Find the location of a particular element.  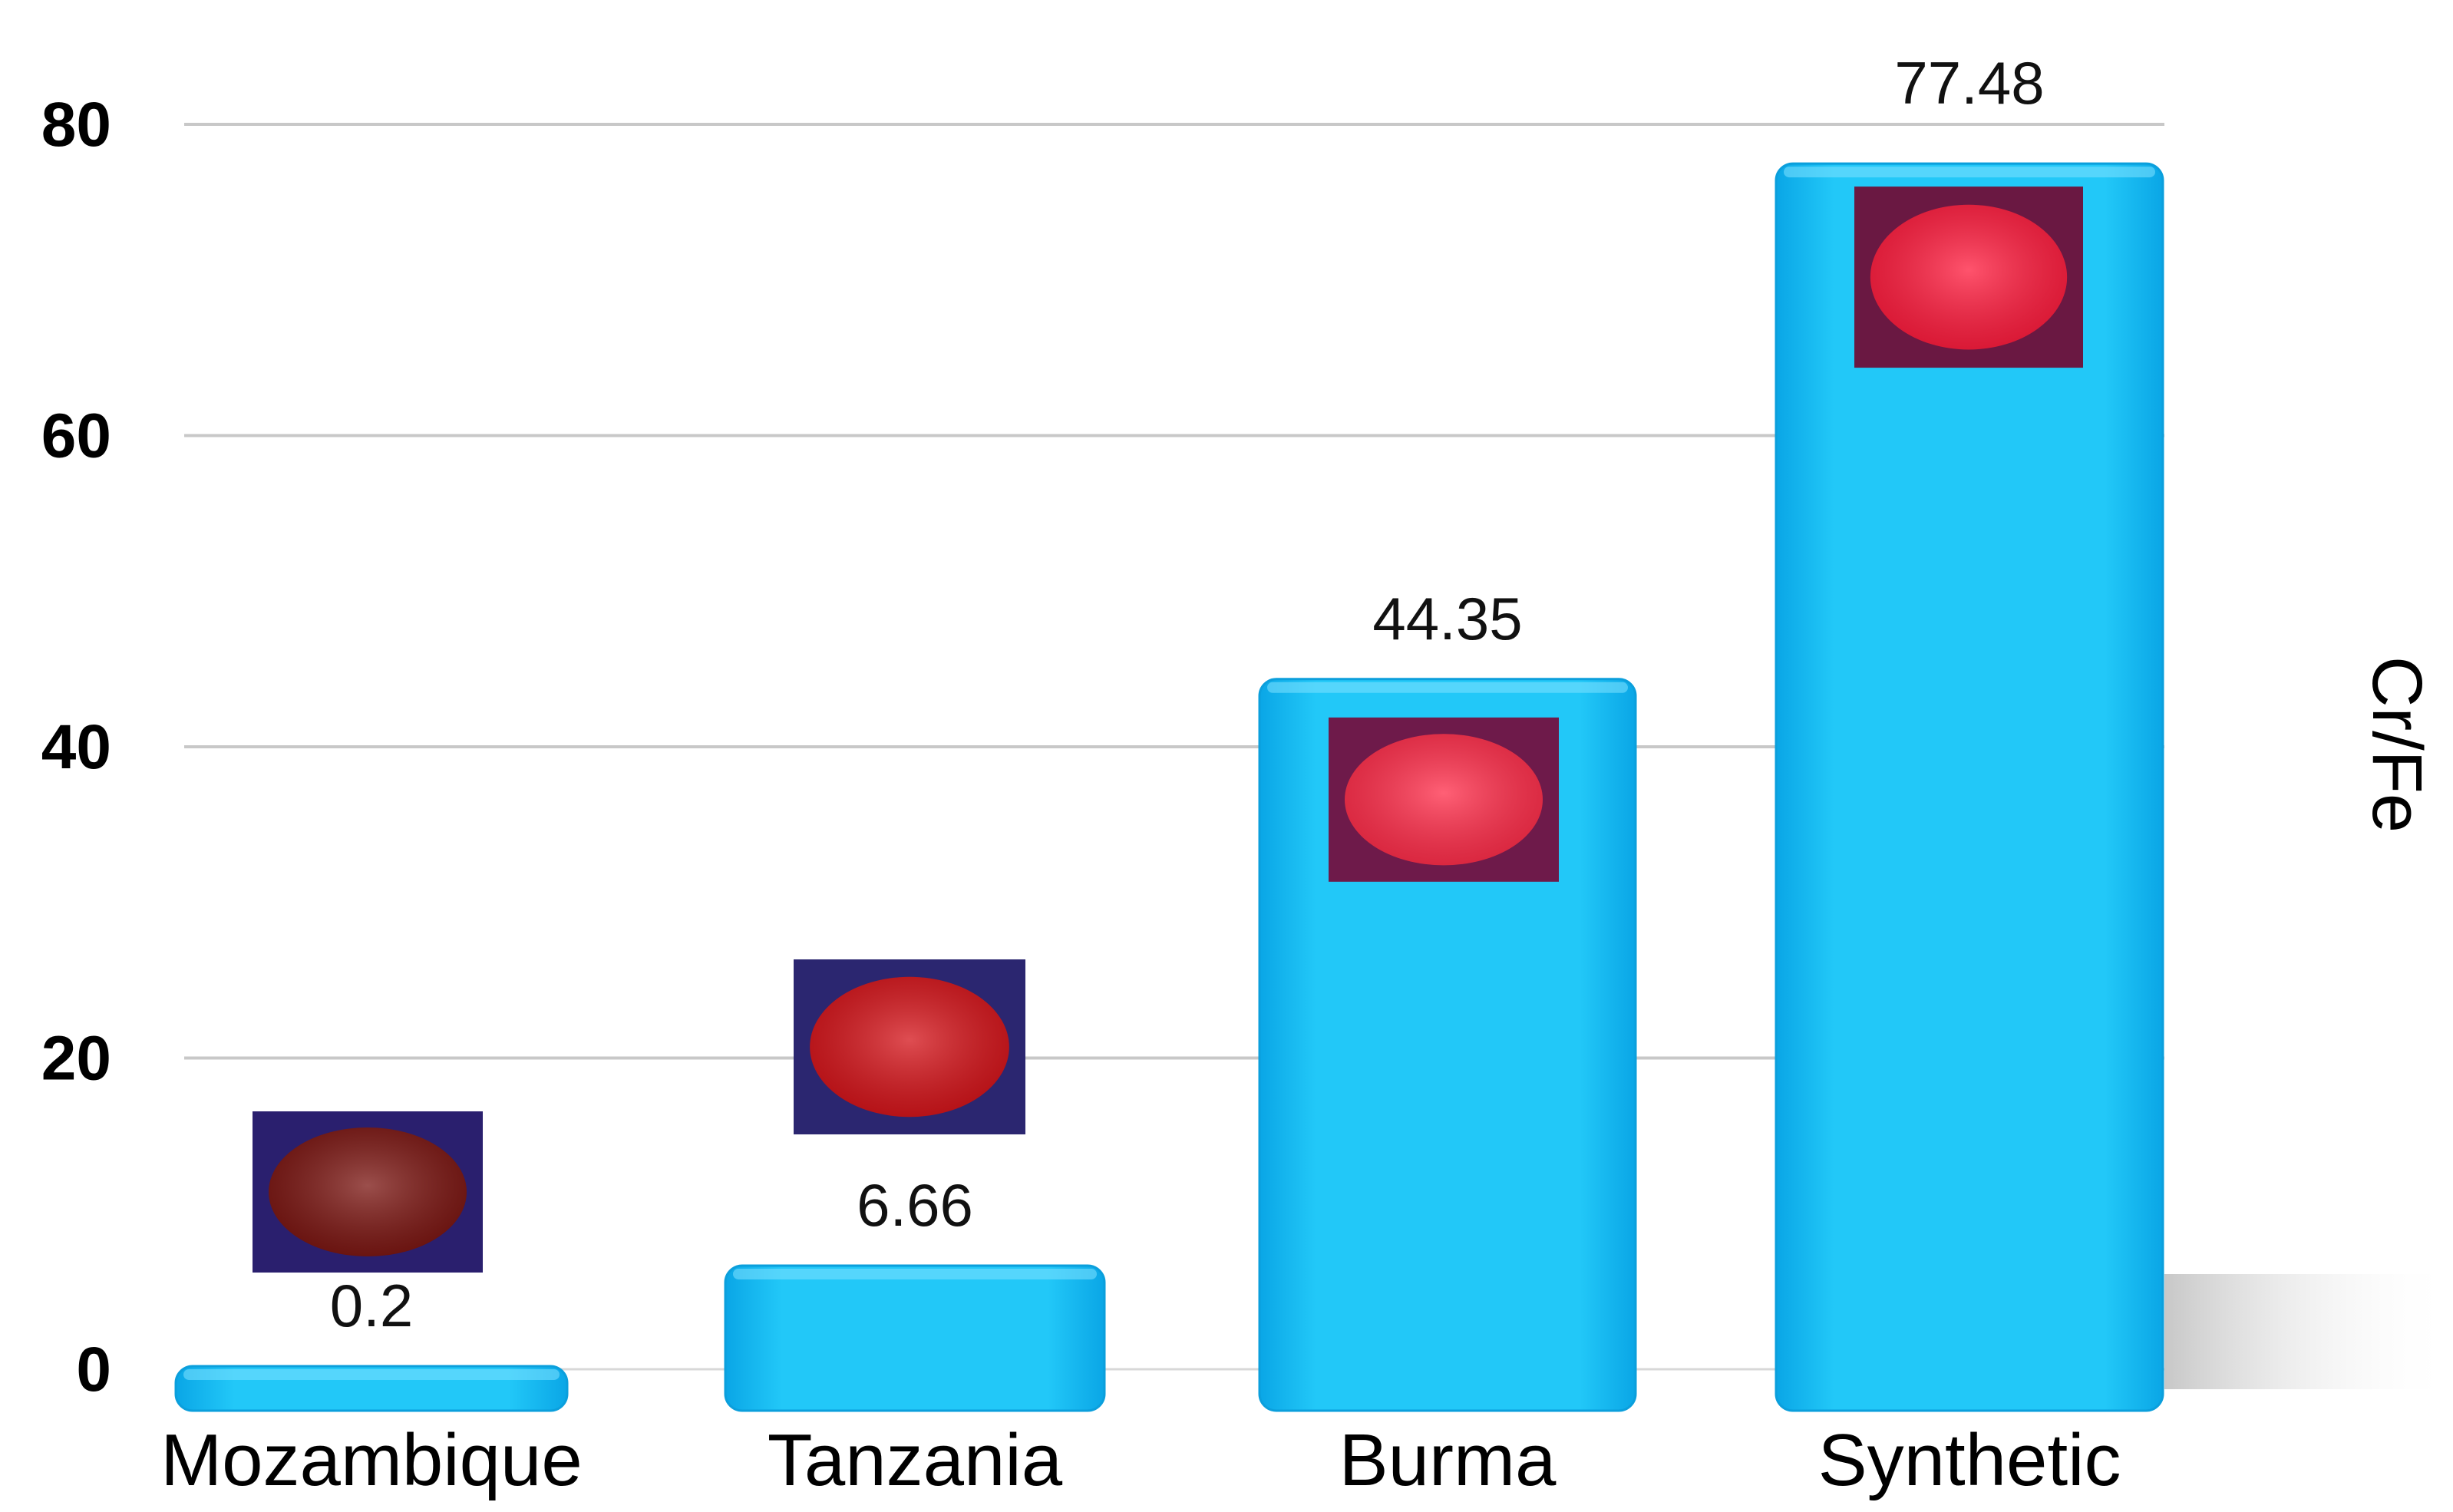

data-label: 77.48 is located at coordinates (1969, 83).